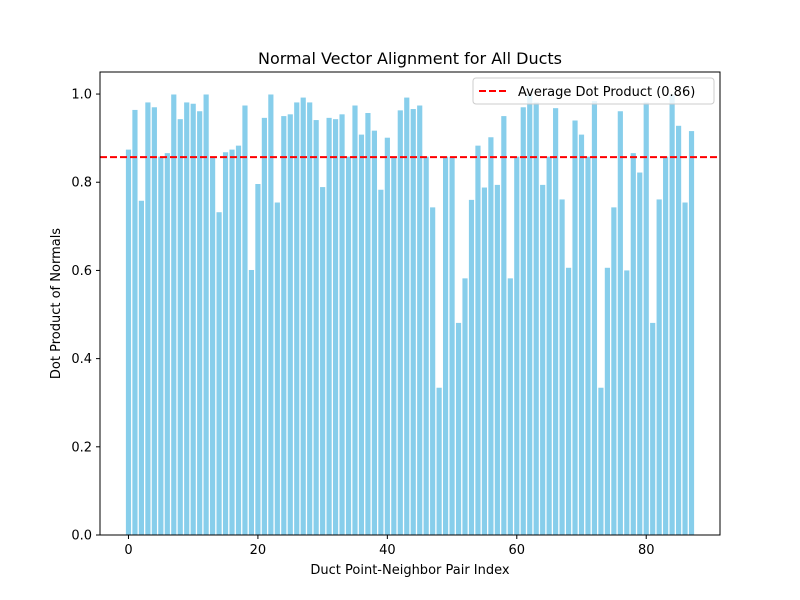 The image size is (800, 600). I want to click on y-axis-ticks: 0.0 0.2 0.4 0.6 0.8 1.0, so click(85, 316).